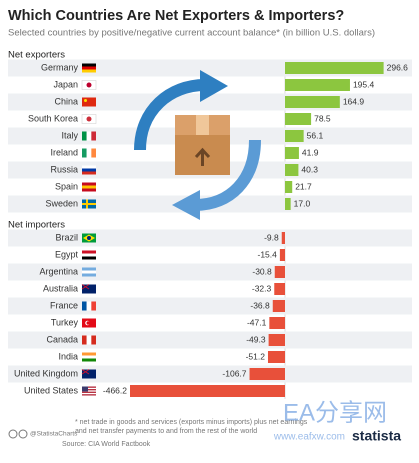 This screenshot has height=463, width=419. What do you see at coordinates (115, 390) in the screenshot?
I see `value-label: -466.2` at bounding box center [115, 390].